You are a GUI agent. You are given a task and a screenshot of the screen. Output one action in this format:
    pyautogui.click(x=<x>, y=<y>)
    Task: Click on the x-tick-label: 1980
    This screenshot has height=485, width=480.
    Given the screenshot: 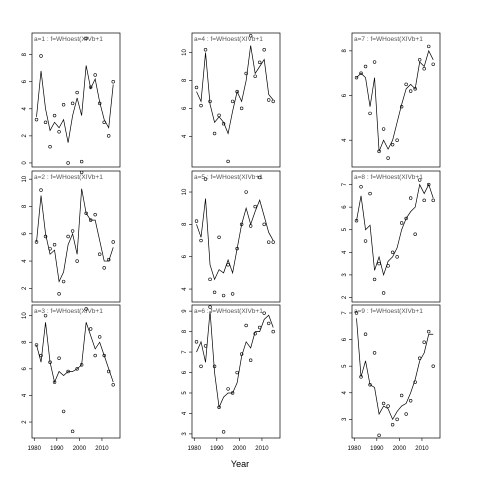 What is the action you would take?
    pyautogui.click(x=195, y=449)
    